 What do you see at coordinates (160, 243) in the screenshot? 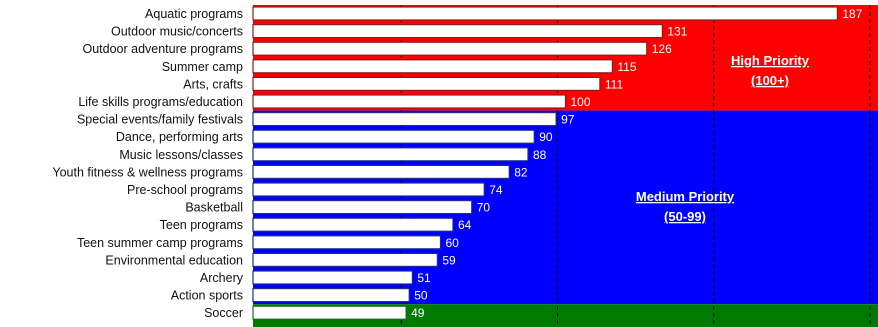
I see `category-label-13: Teen summer camp programs` at bounding box center [160, 243].